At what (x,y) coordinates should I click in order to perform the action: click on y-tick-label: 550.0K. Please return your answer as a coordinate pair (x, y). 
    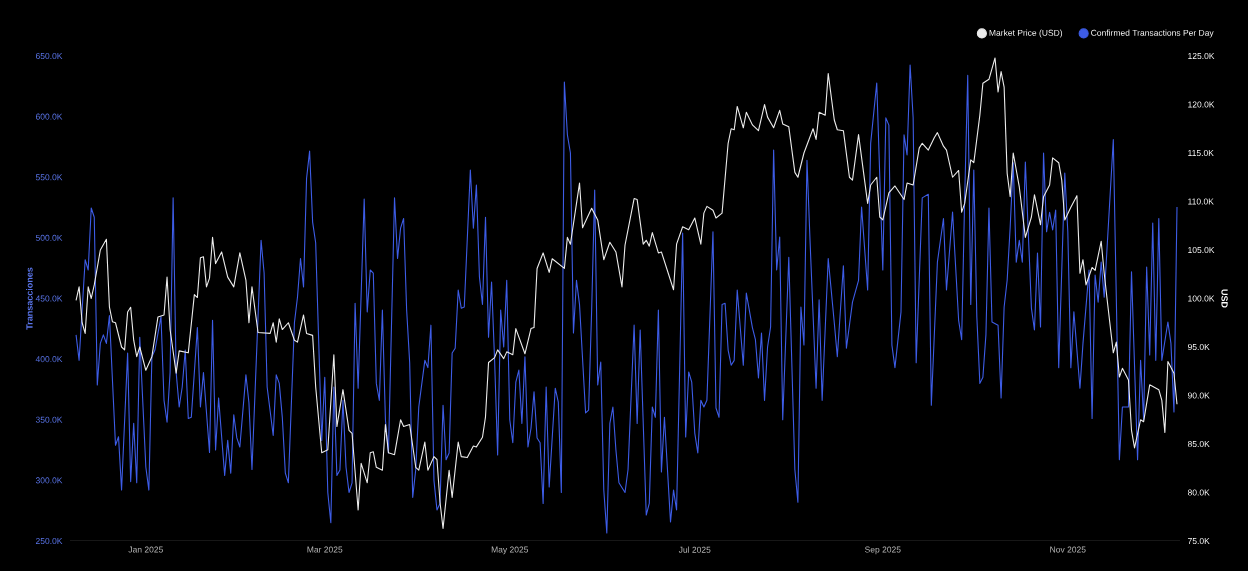
    Looking at the image, I should click on (49, 177).